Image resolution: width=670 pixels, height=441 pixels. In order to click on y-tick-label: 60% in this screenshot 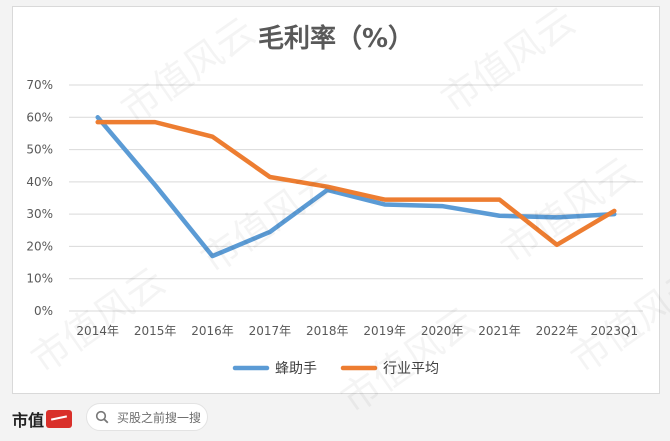, I will do `click(39, 117)`.